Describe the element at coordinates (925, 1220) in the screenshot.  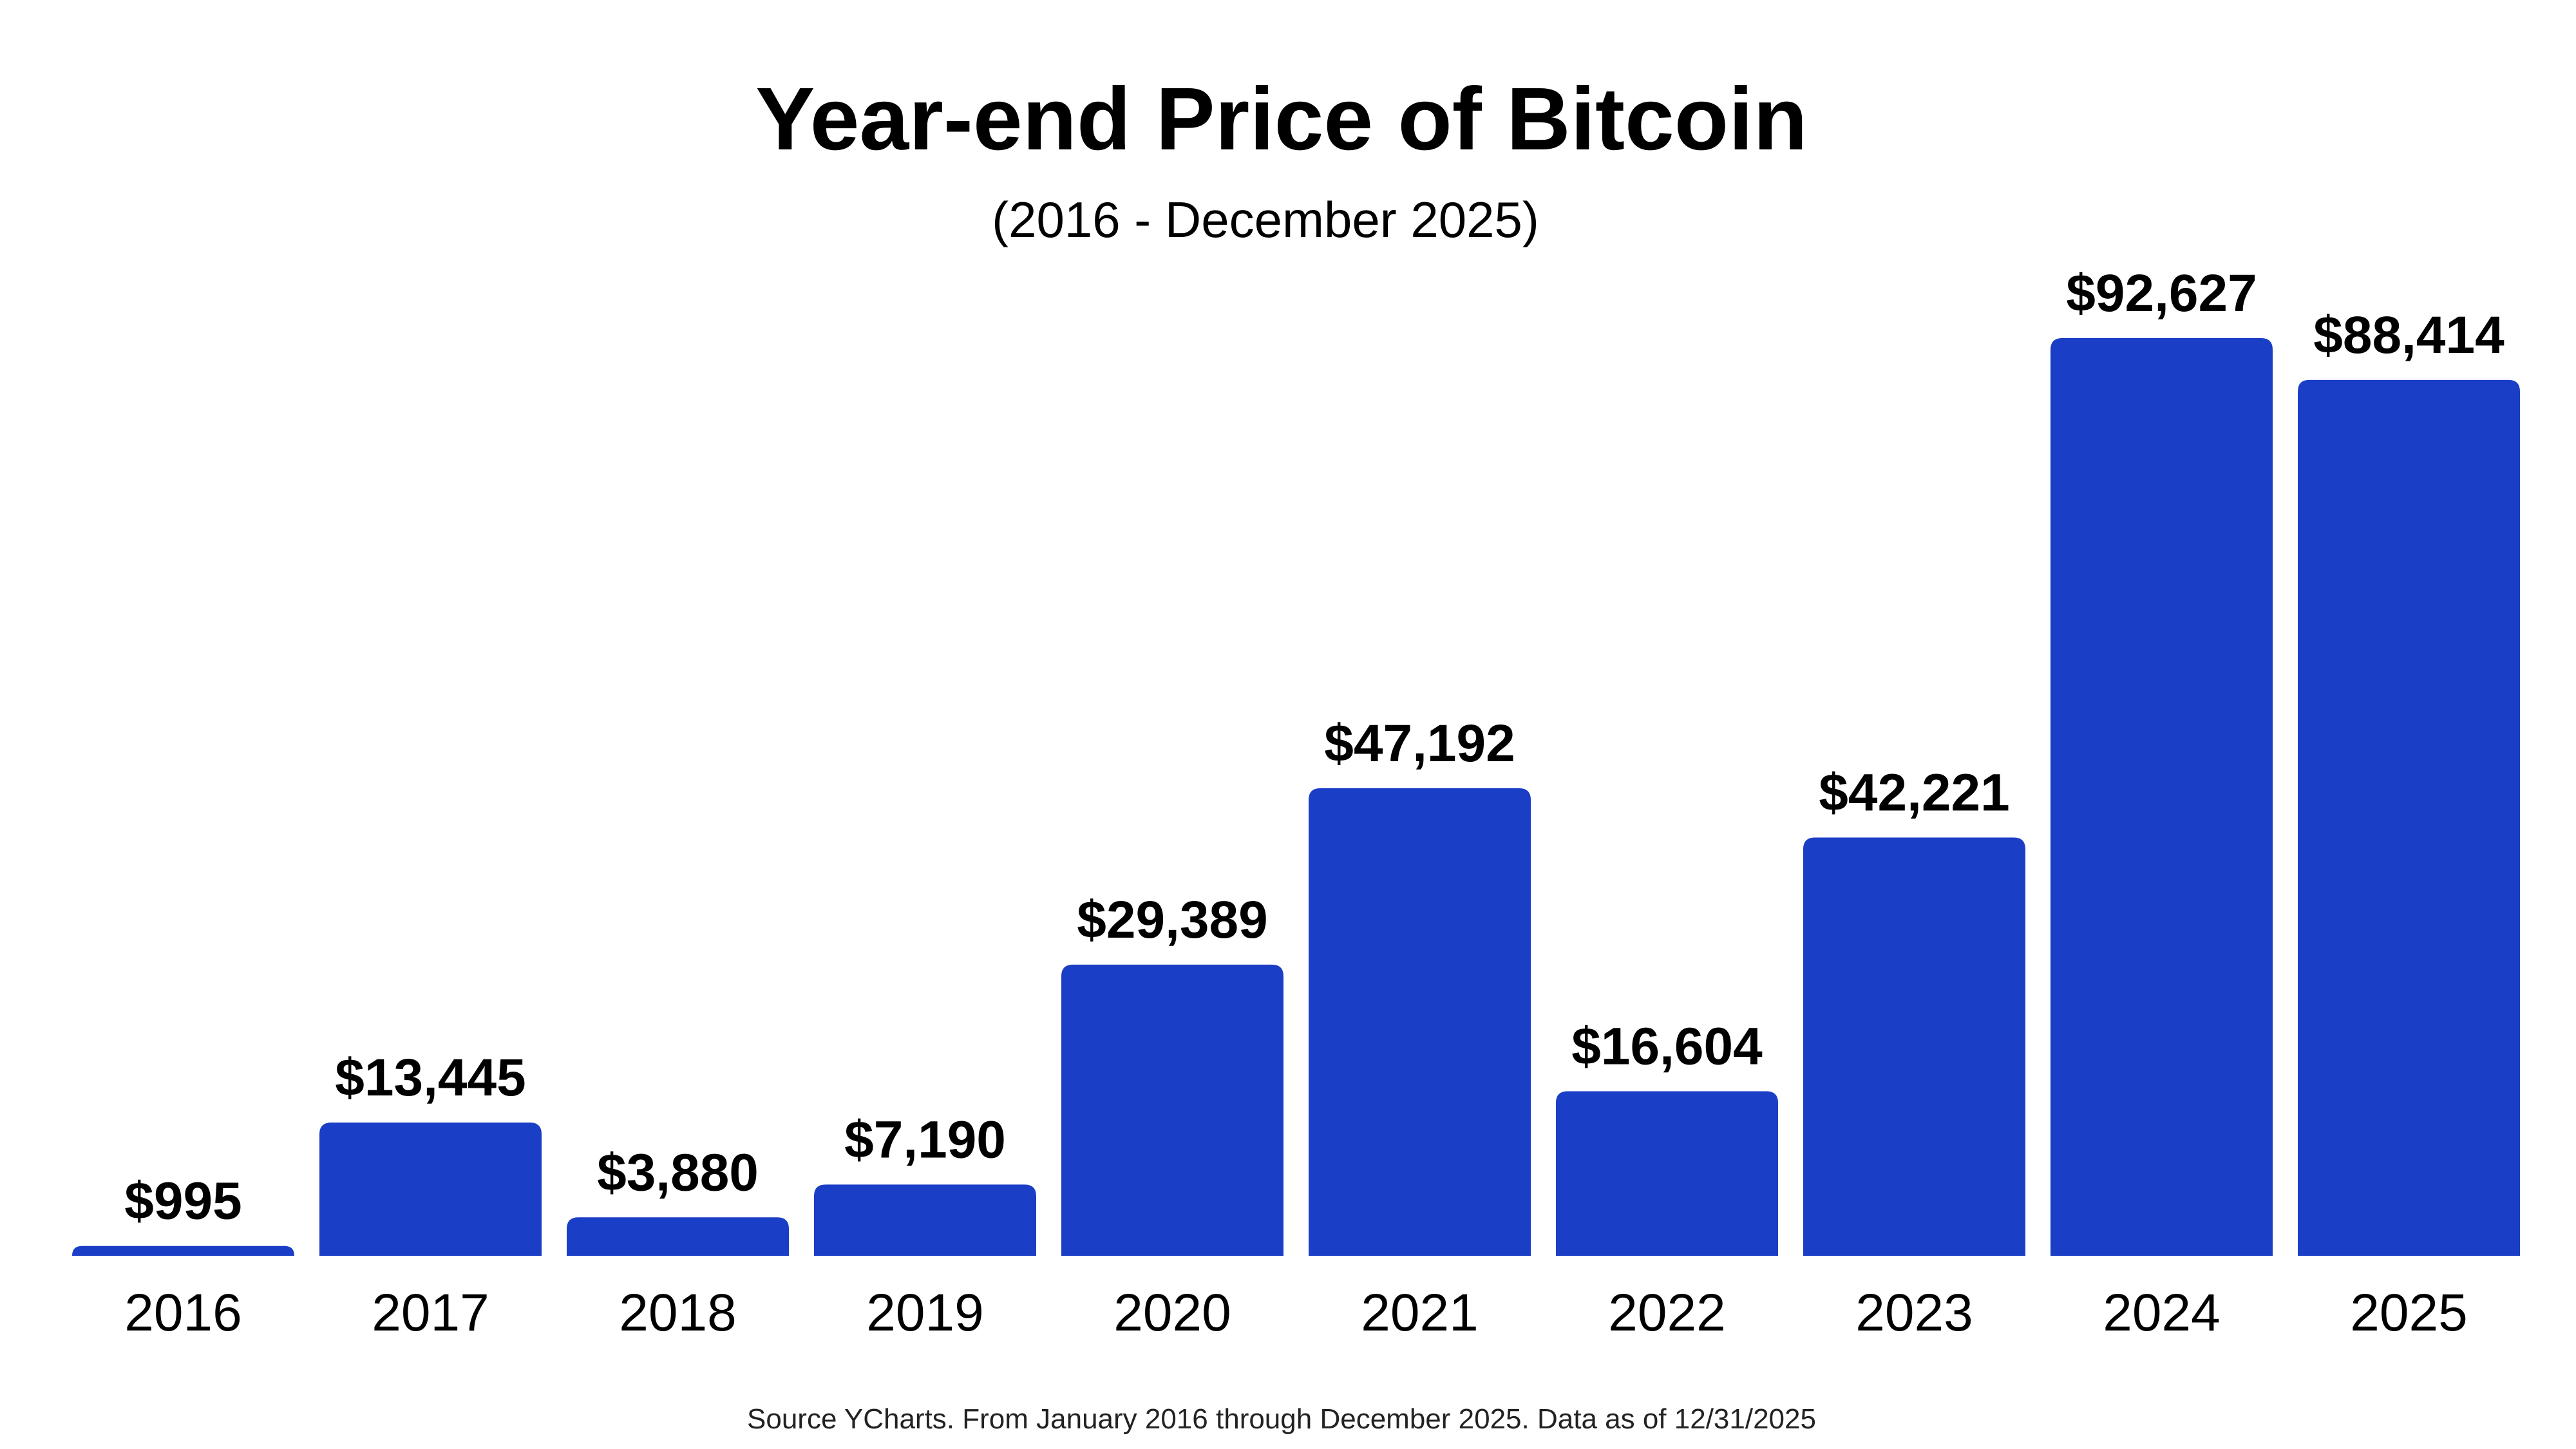
I see `bar-2019` at that location.